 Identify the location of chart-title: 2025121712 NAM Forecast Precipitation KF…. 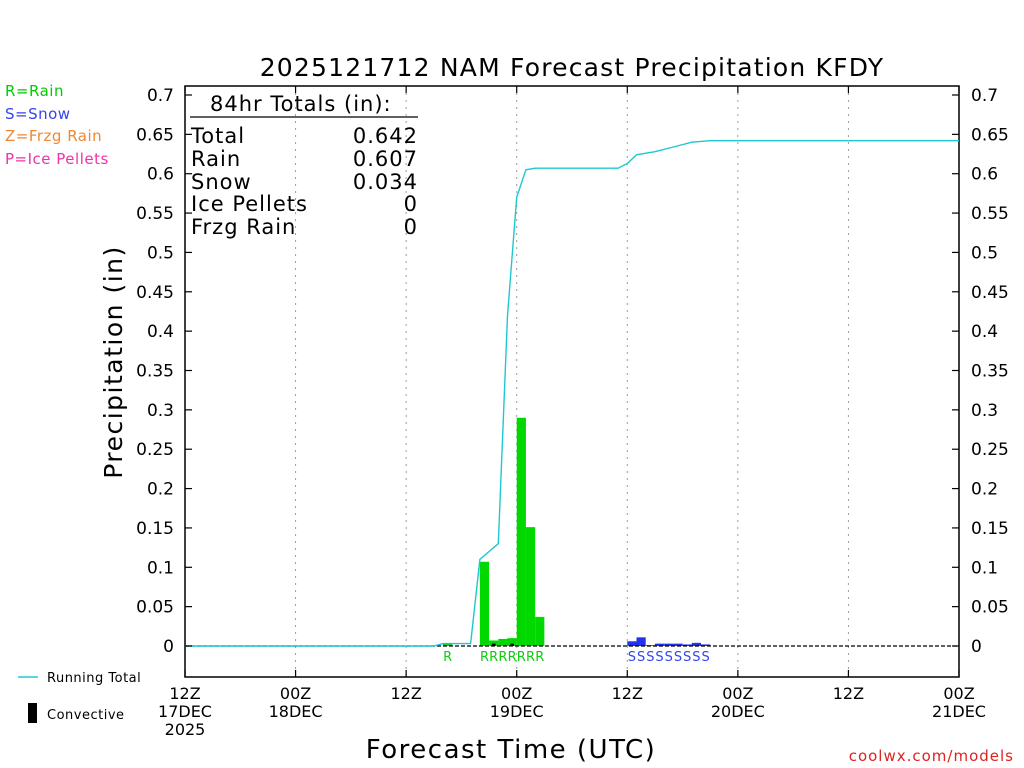
(572, 67).